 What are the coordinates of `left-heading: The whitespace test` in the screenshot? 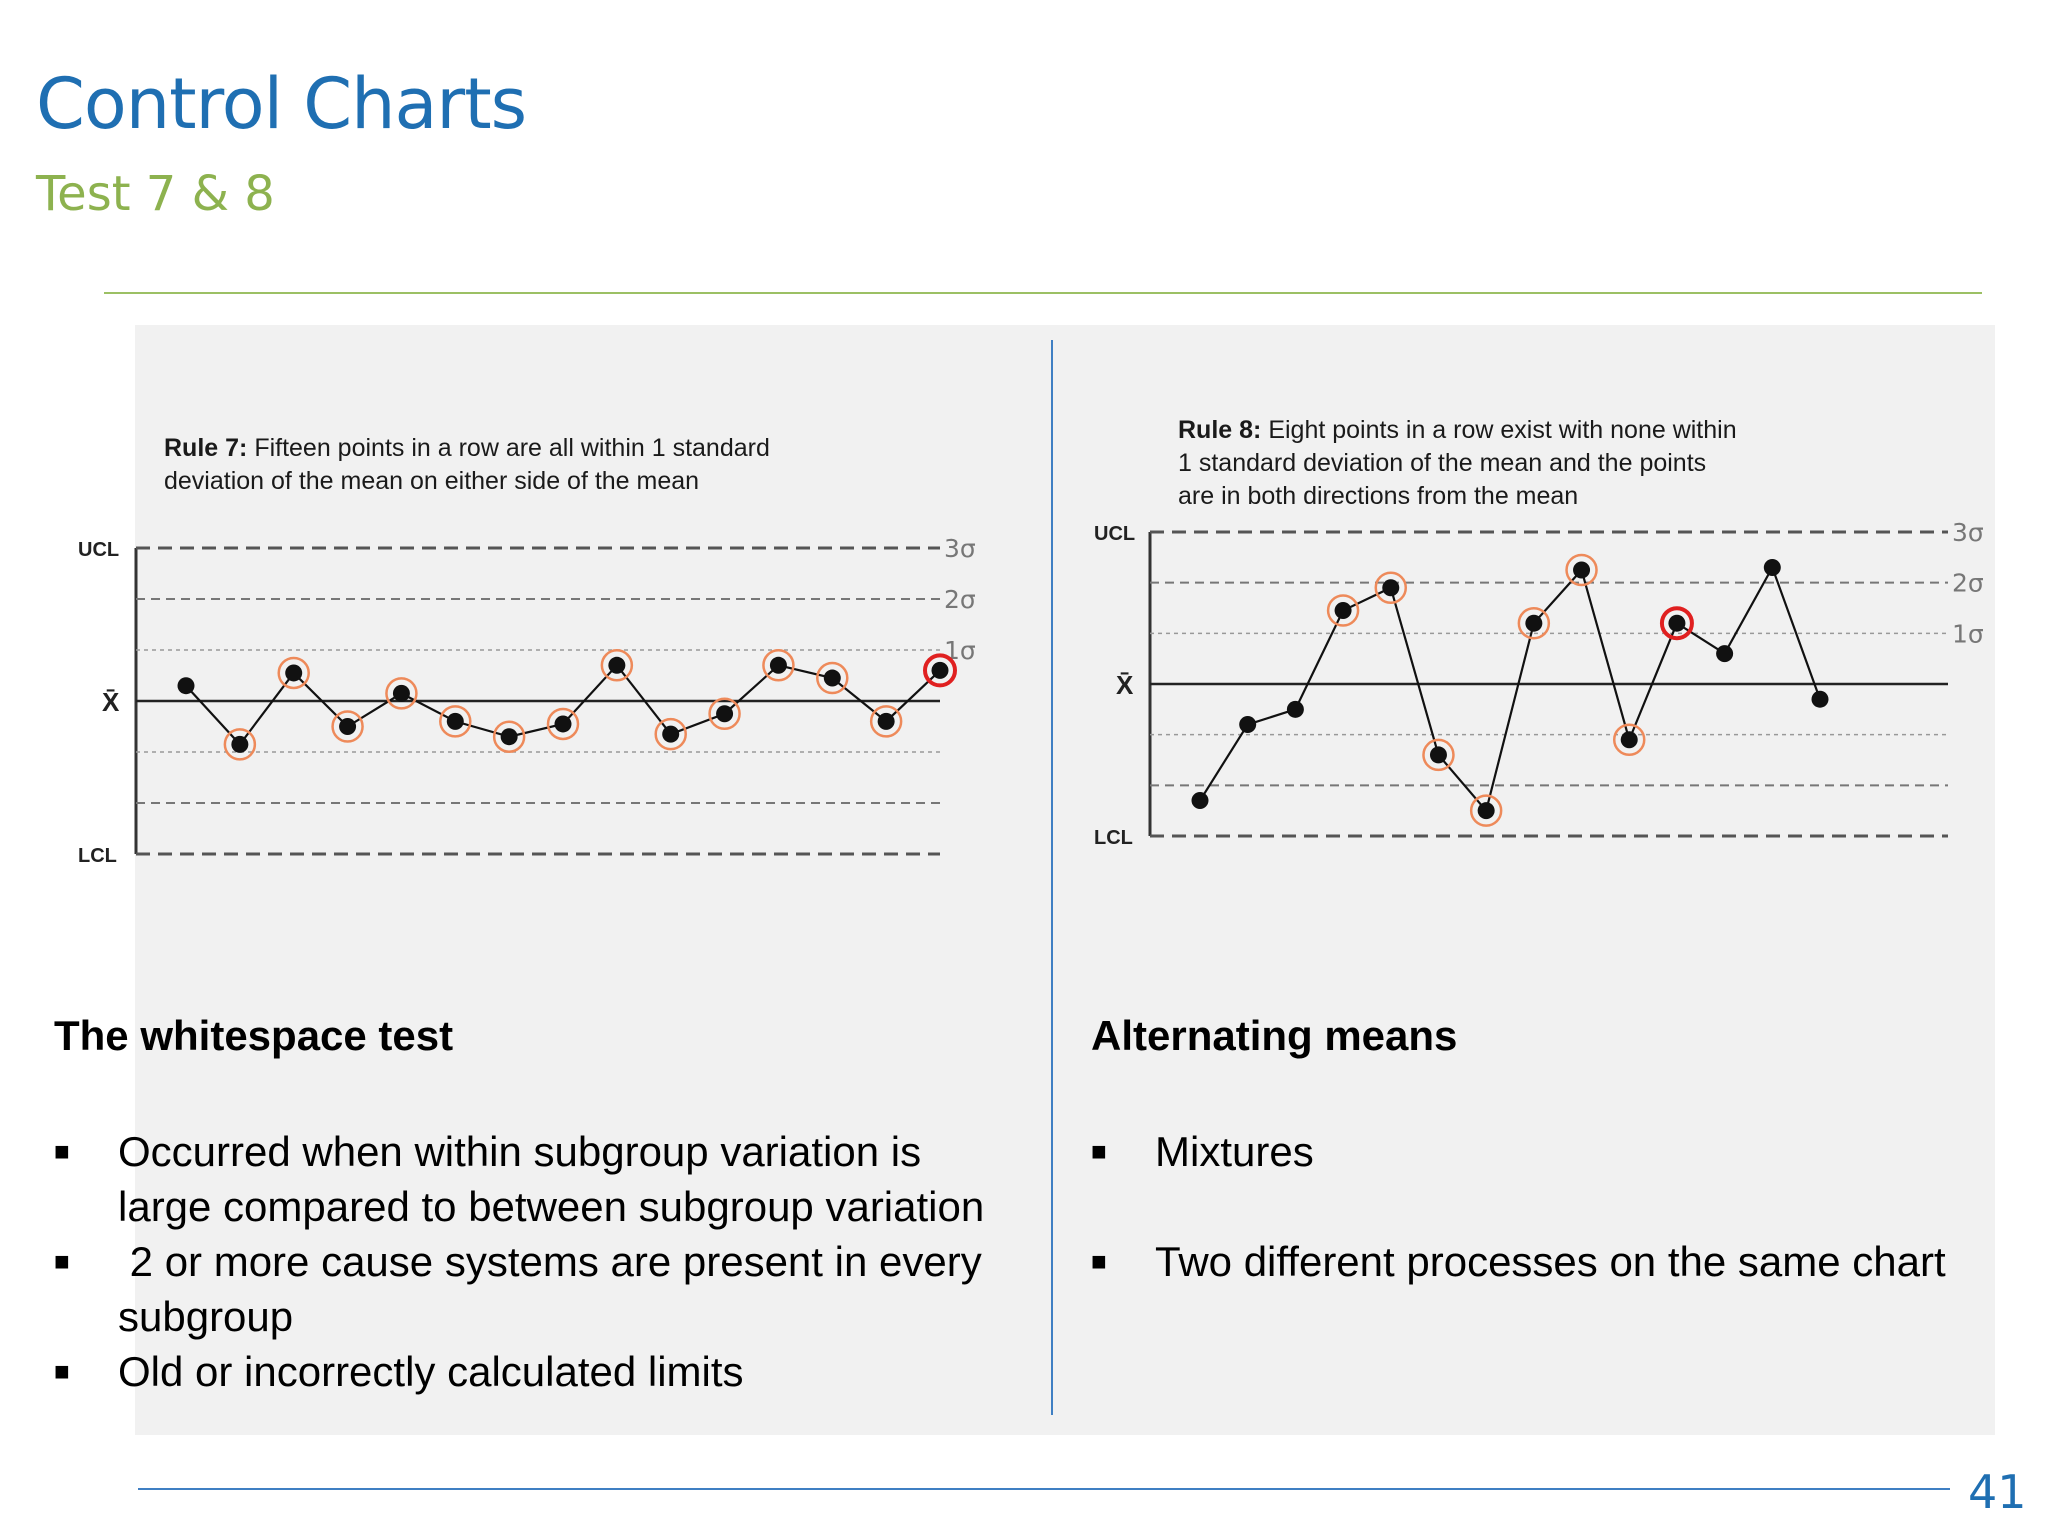 It's located at (254, 1035).